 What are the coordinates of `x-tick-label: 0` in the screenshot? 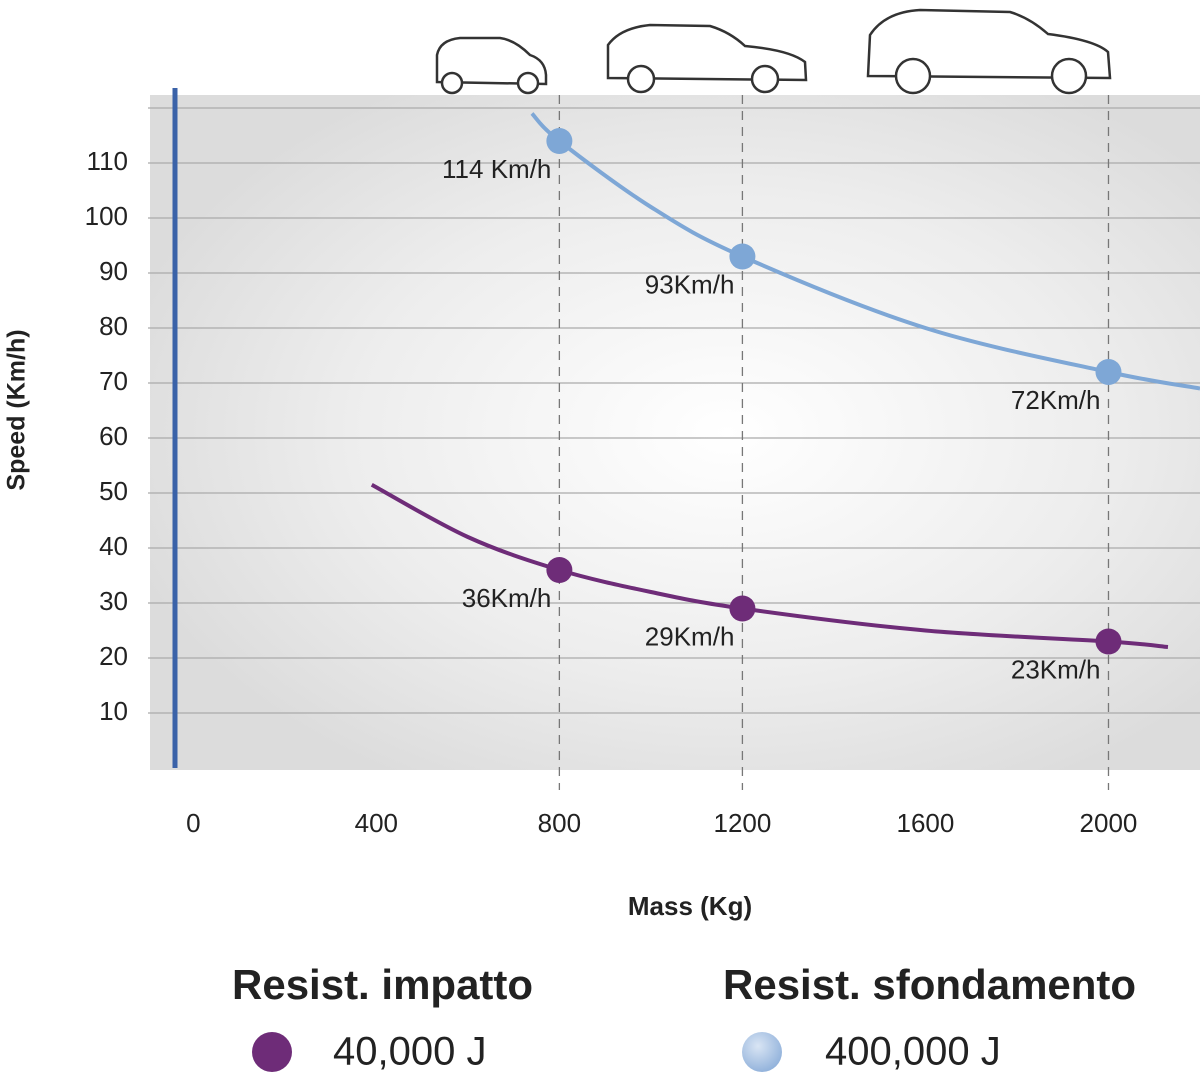 It's located at (193, 823).